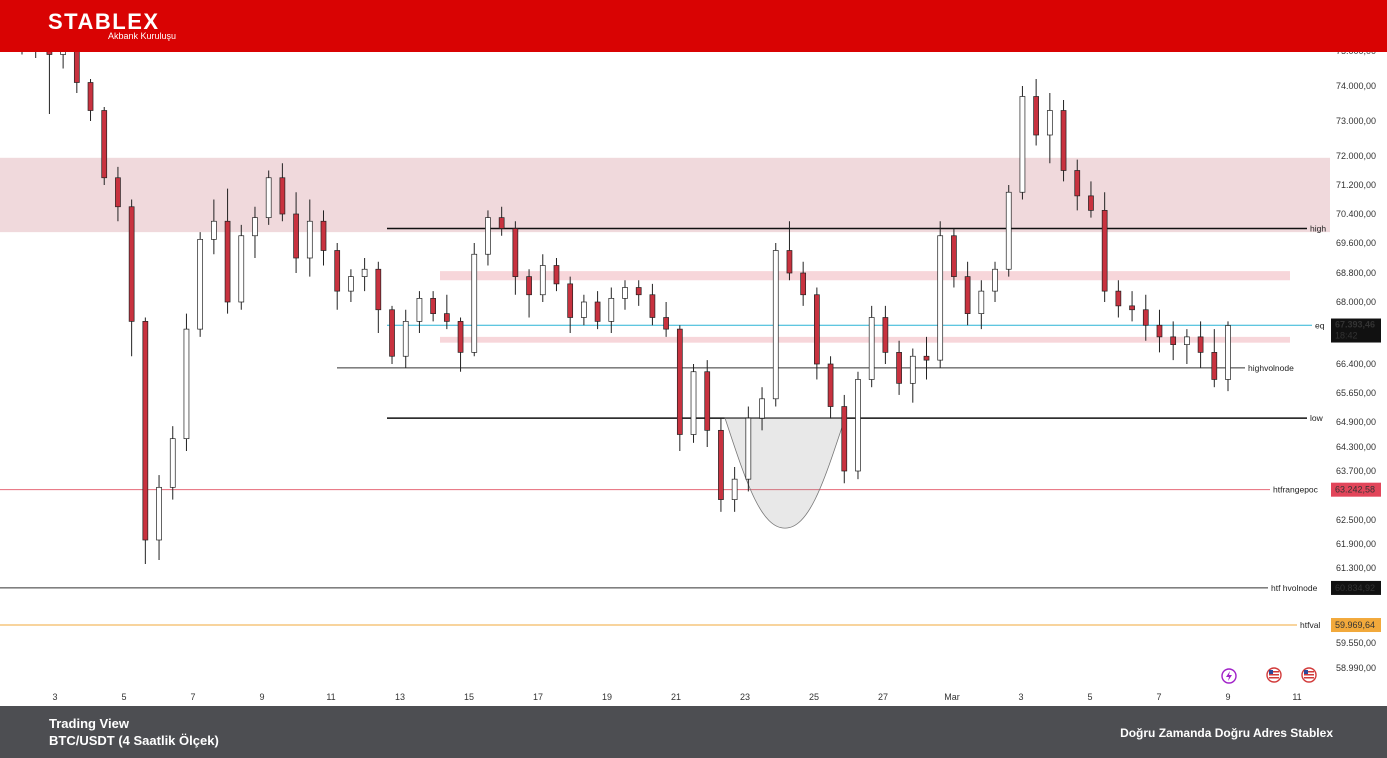 The height and width of the screenshot is (758, 1387). What do you see at coordinates (607, 697) in the screenshot?
I see `x-tick-label: 19` at bounding box center [607, 697].